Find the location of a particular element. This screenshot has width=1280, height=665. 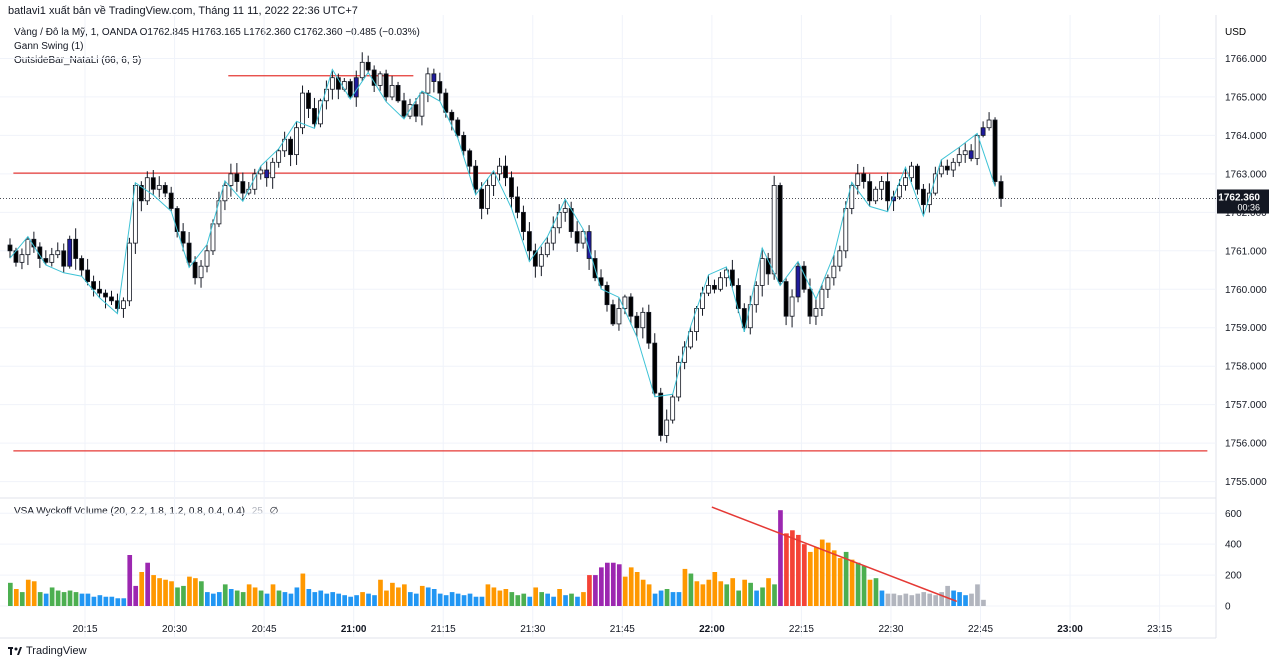

tradingview-brand: TradingView is located at coordinates (47, 651).